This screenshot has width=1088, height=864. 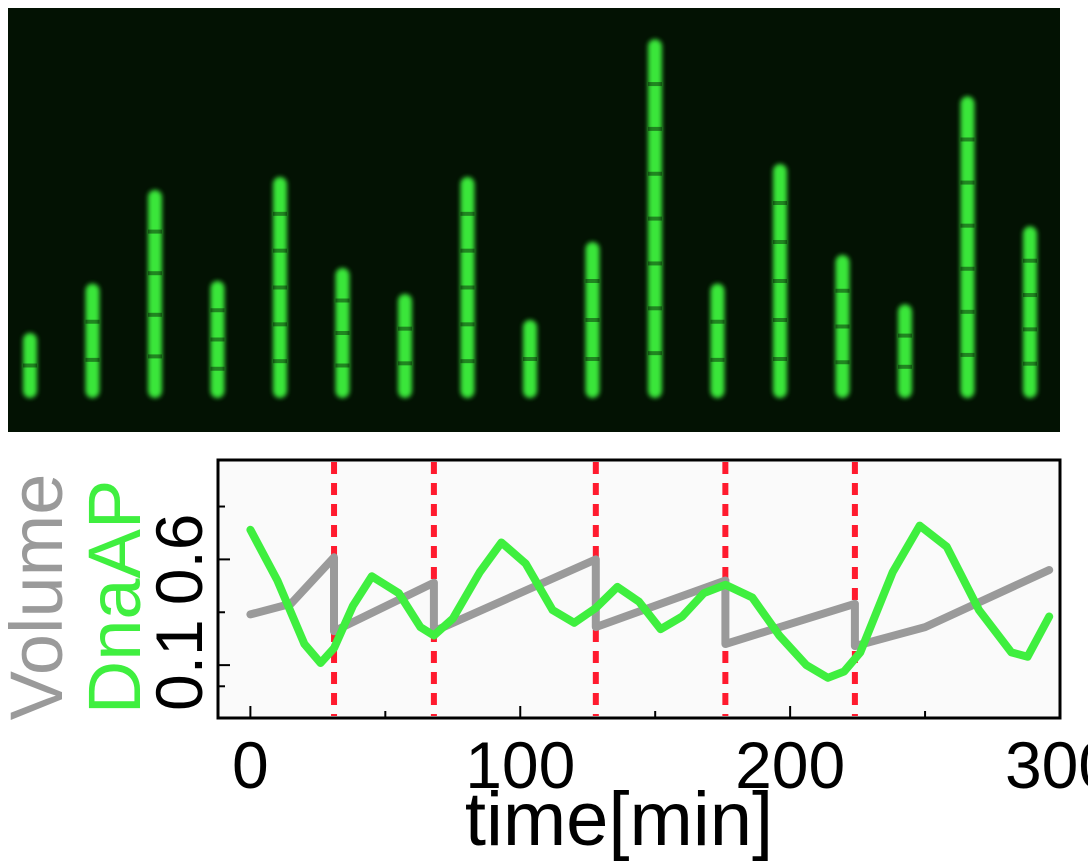 What do you see at coordinates (179, 665) in the screenshot?
I see `y-tick-label: 0.1` at bounding box center [179, 665].